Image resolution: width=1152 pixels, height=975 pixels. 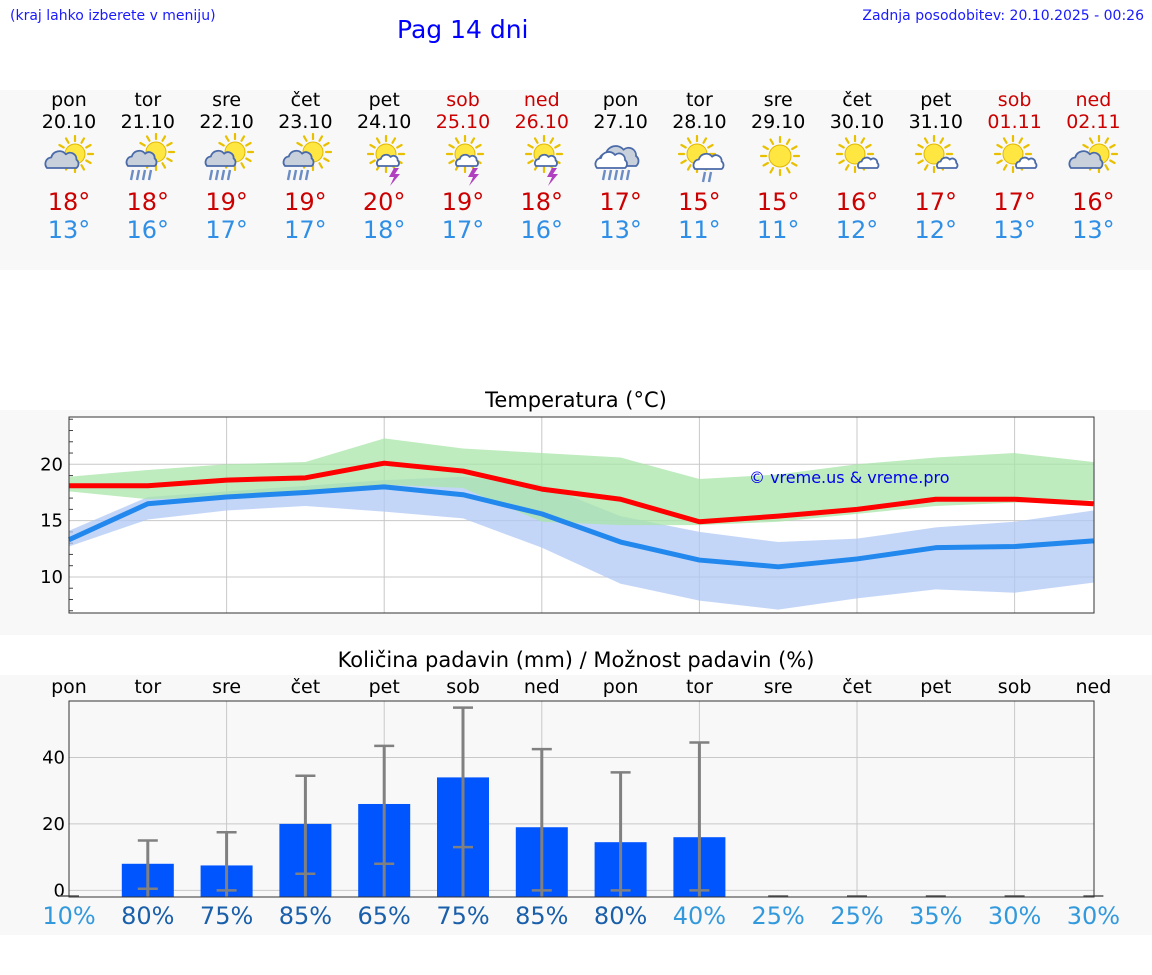 What do you see at coordinates (305, 122) in the screenshot?
I see `day-date: 23.10` at bounding box center [305, 122].